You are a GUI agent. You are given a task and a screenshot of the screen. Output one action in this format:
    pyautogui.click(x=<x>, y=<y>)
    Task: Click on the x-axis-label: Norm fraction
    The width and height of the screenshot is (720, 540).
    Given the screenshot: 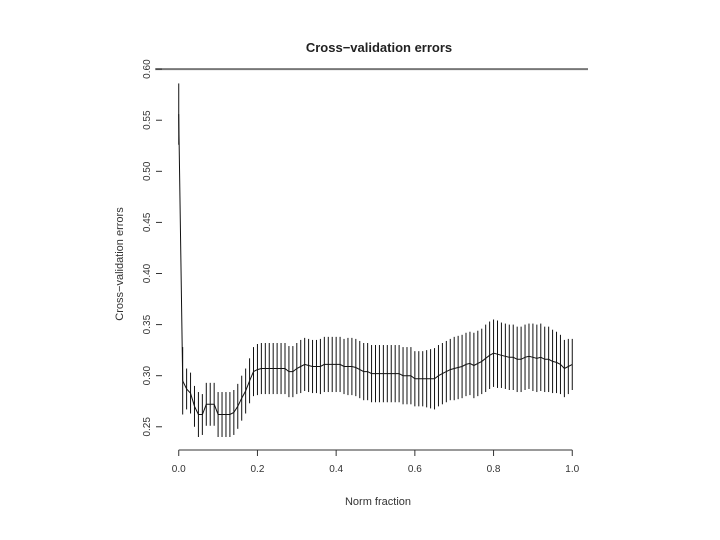 What is the action you would take?
    pyautogui.click(x=378, y=502)
    